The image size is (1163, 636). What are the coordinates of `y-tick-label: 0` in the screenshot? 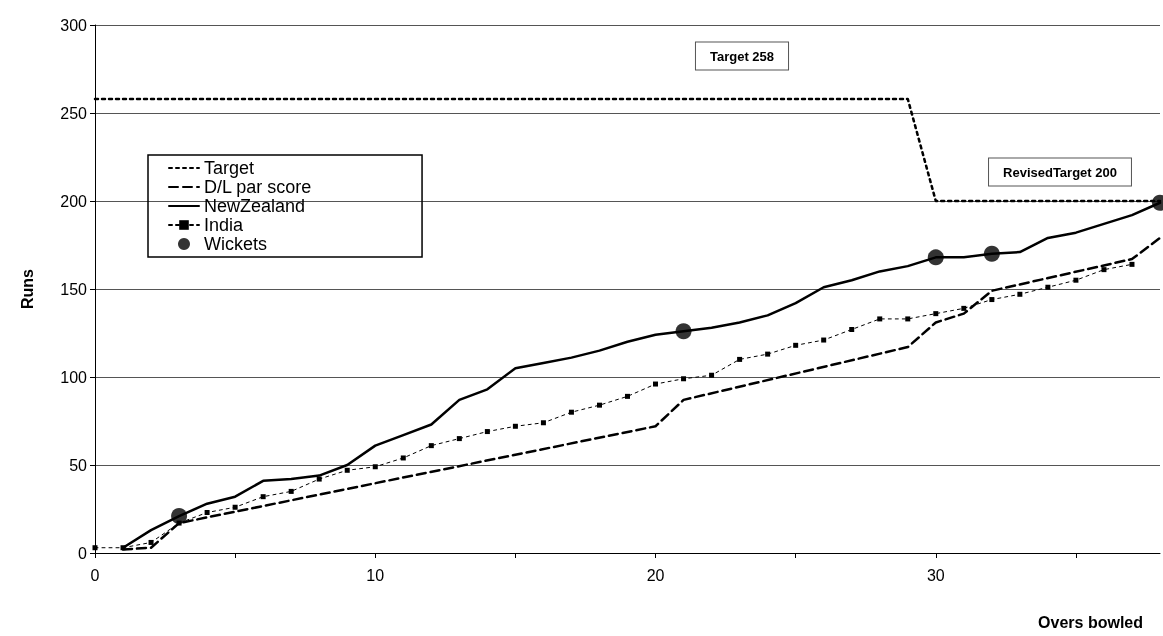 It's located at (83, 553).